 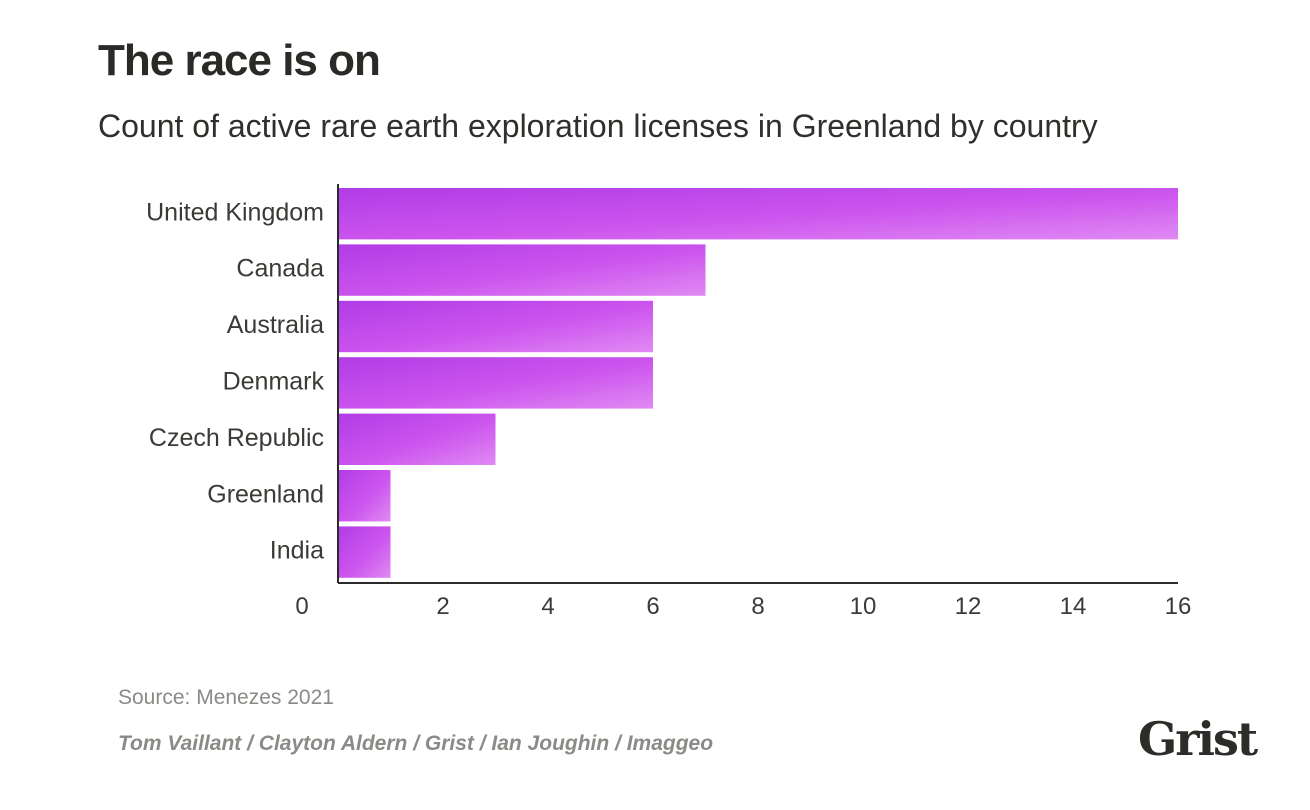 What do you see at coordinates (1073, 606) in the screenshot?
I see `x-tick-label: 14` at bounding box center [1073, 606].